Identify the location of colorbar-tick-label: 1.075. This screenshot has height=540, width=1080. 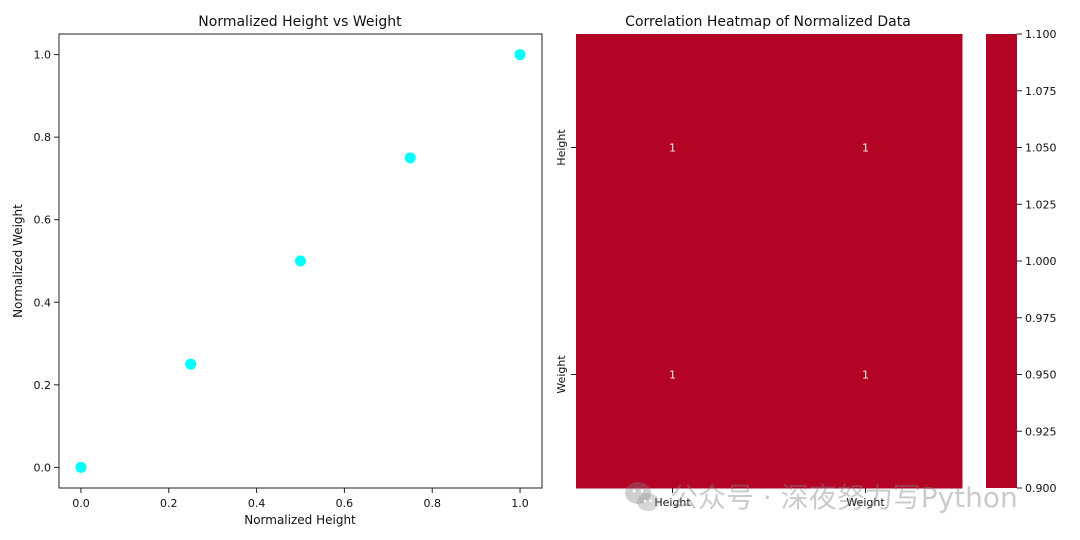
(1041, 91).